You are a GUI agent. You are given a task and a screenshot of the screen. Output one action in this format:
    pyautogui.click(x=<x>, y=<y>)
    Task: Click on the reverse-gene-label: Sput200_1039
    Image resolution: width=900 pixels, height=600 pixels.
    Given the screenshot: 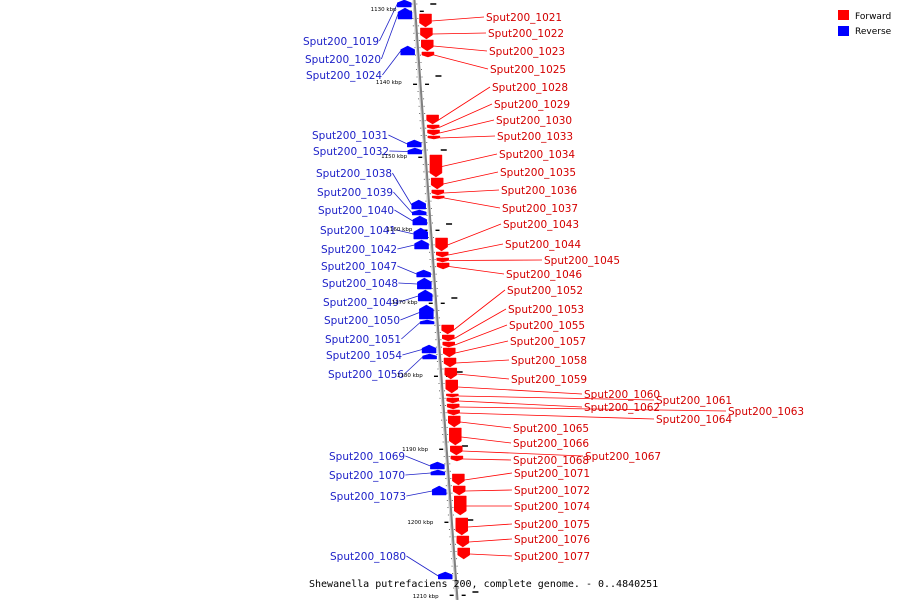 What is the action you would take?
    pyautogui.click(x=355, y=193)
    